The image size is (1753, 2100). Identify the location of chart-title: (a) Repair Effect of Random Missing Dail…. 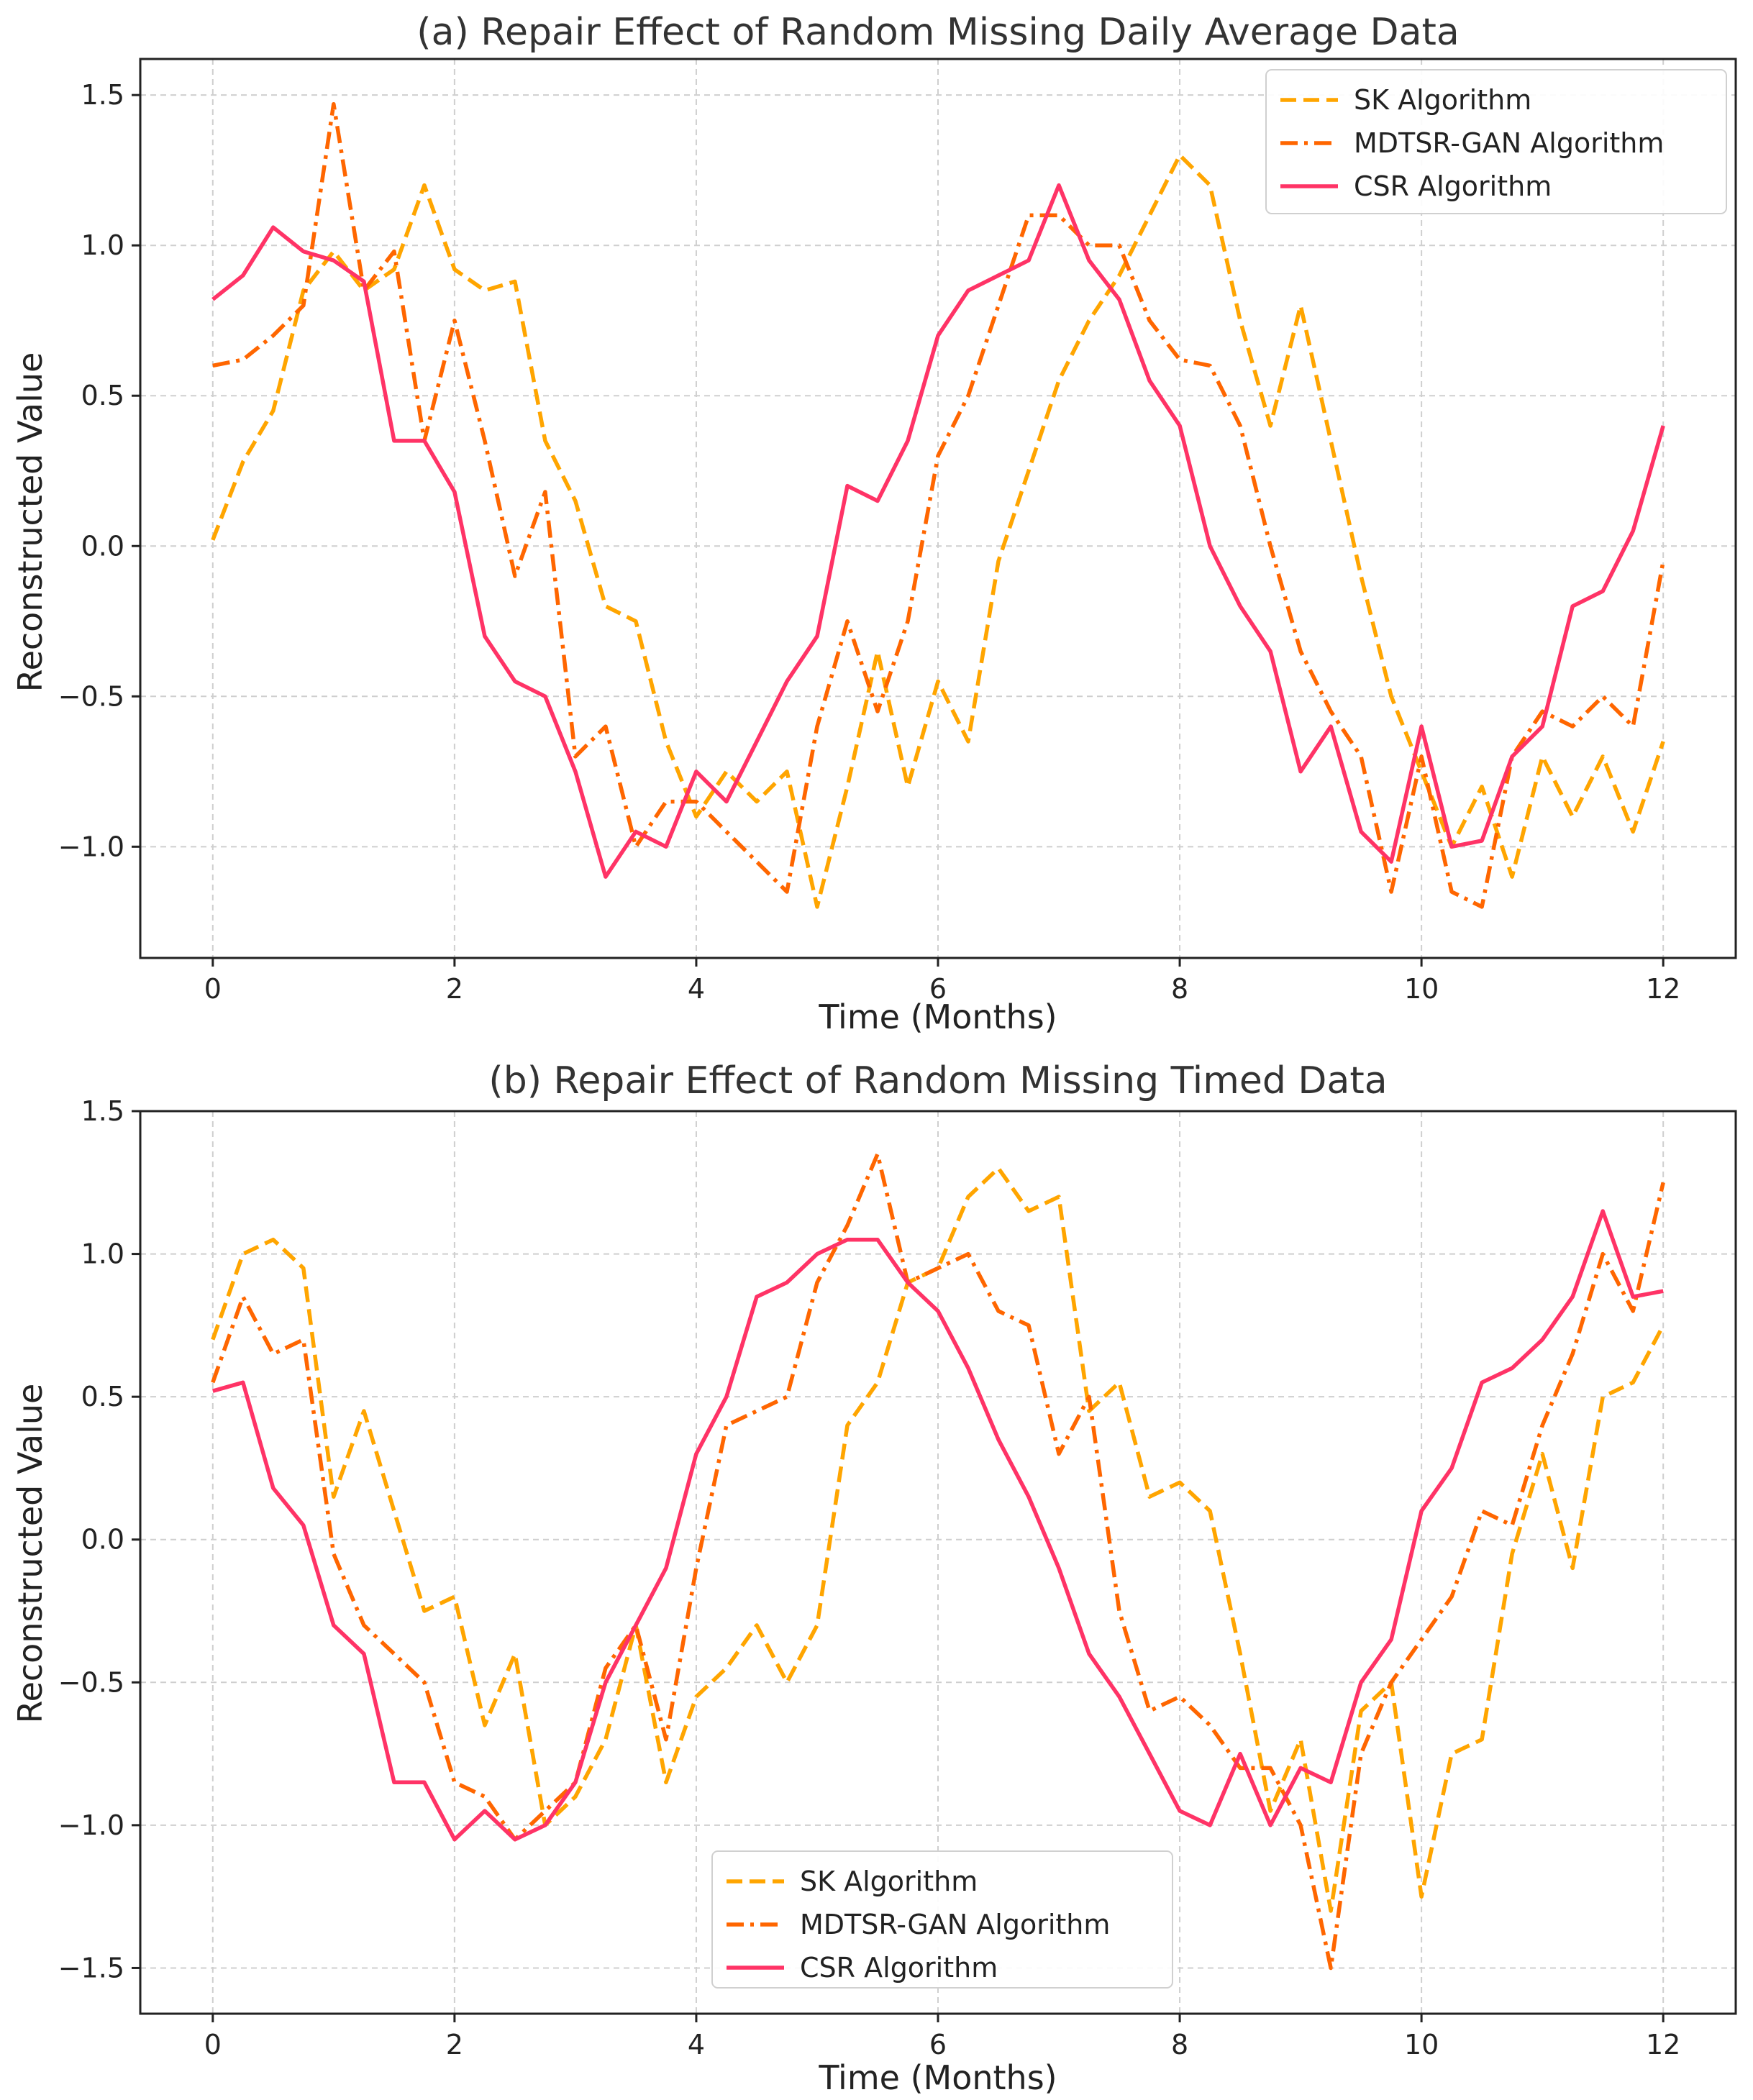
(938, 32).